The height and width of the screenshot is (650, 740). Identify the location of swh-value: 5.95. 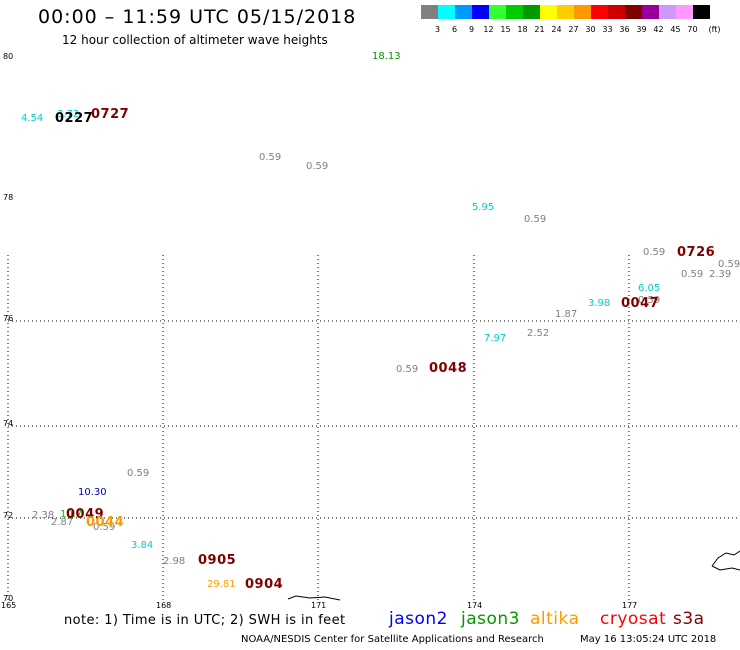
(483, 207).